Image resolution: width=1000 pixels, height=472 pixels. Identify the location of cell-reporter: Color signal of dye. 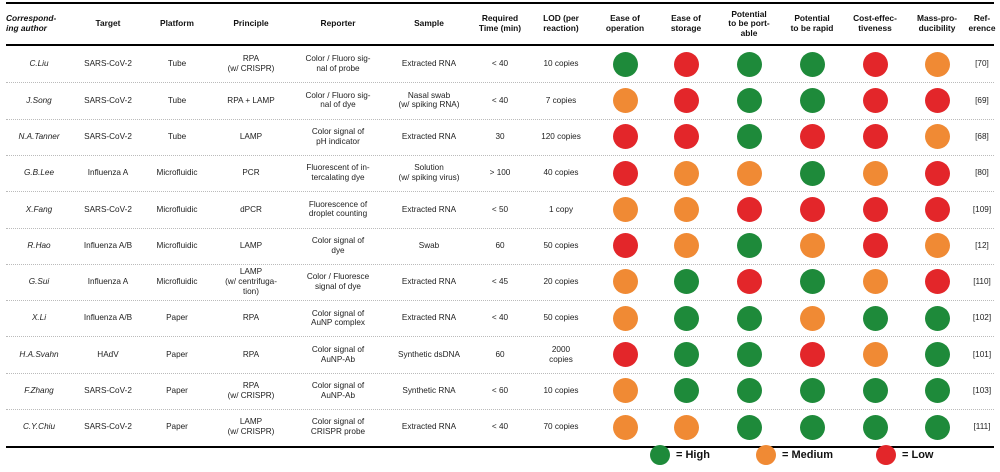
(338, 245).